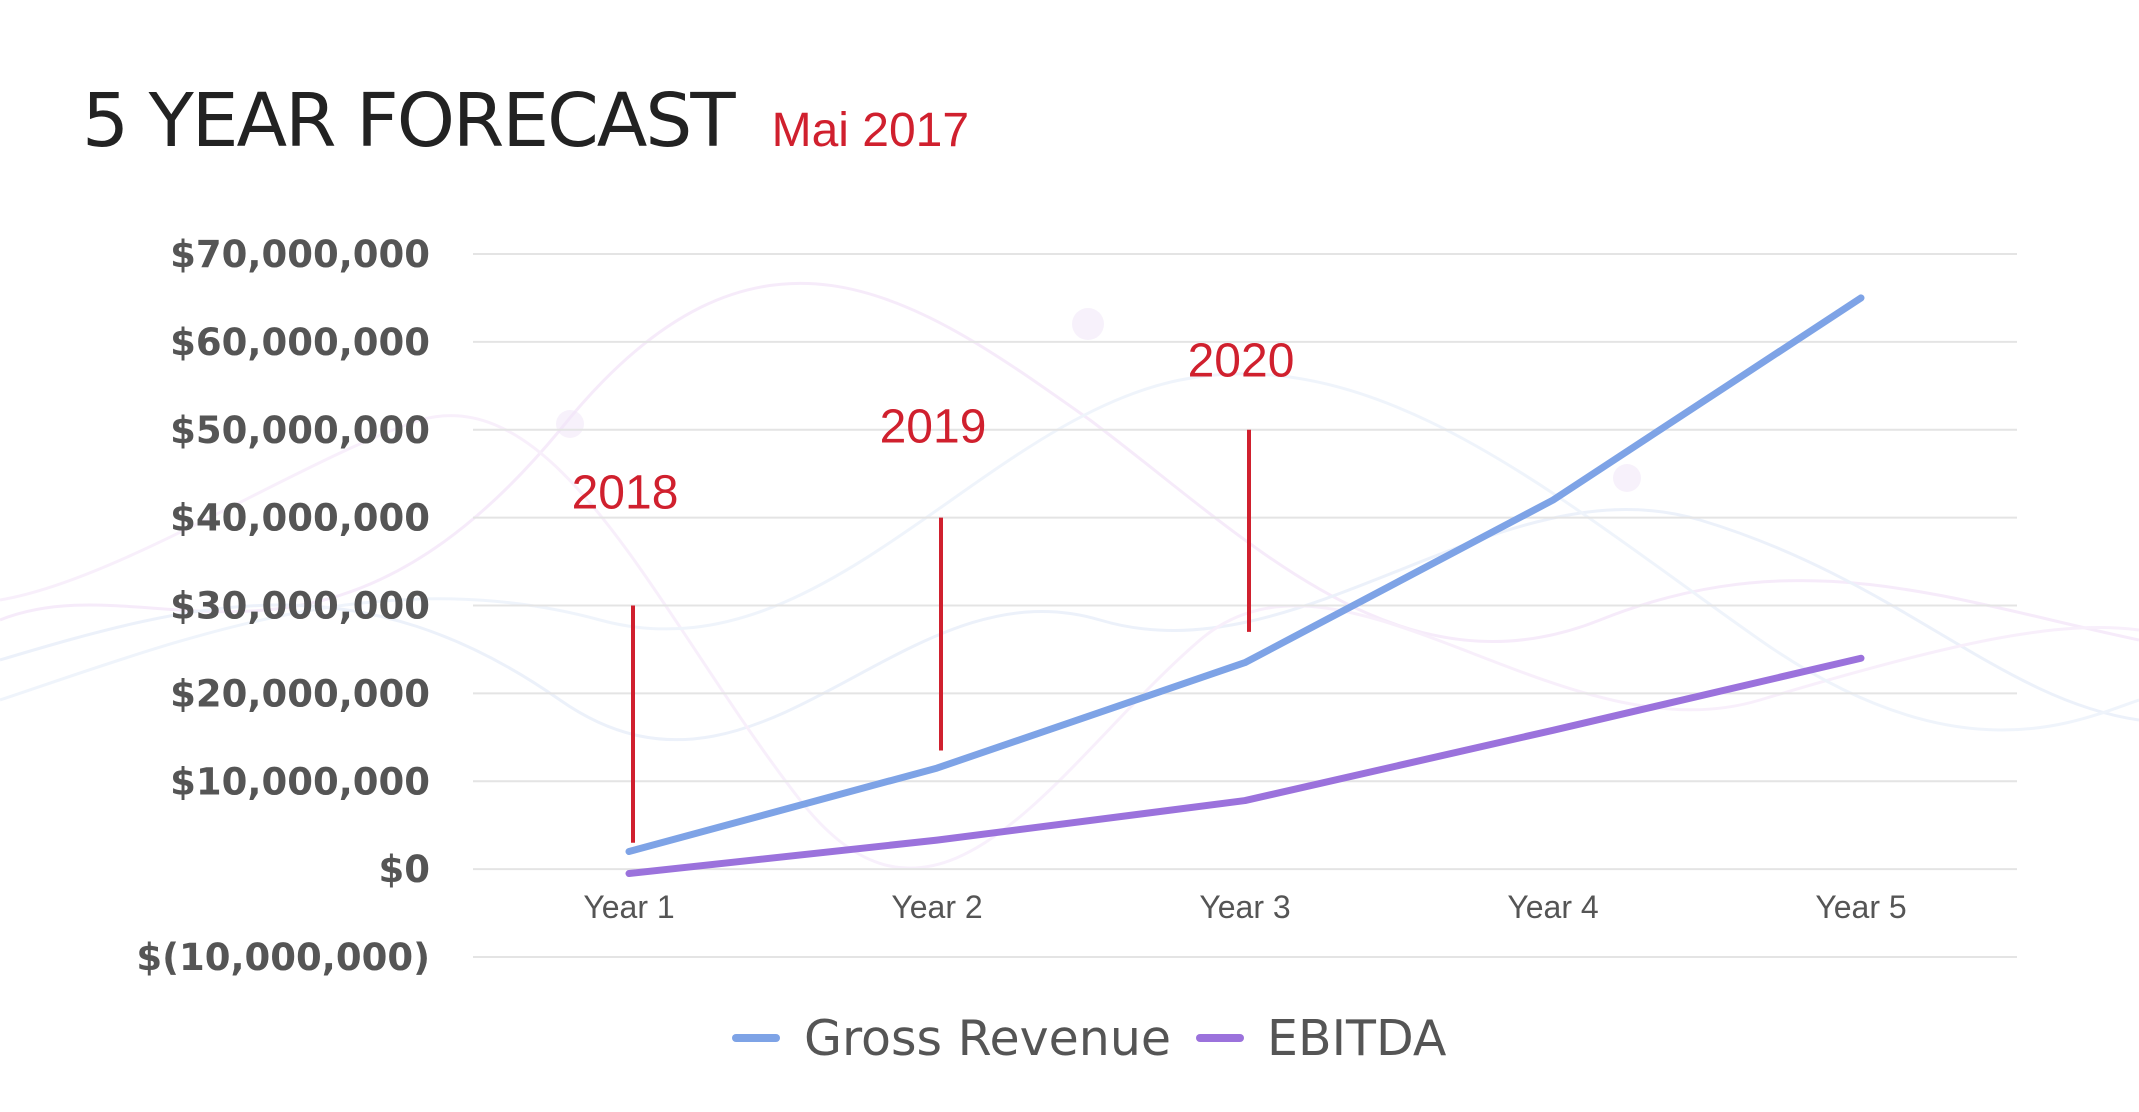 This screenshot has height=1112, width=2139. What do you see at coordinates (1245, 766) in the screenshot?
I see `series-line-ebitda` at bounding box center [1245, 766].